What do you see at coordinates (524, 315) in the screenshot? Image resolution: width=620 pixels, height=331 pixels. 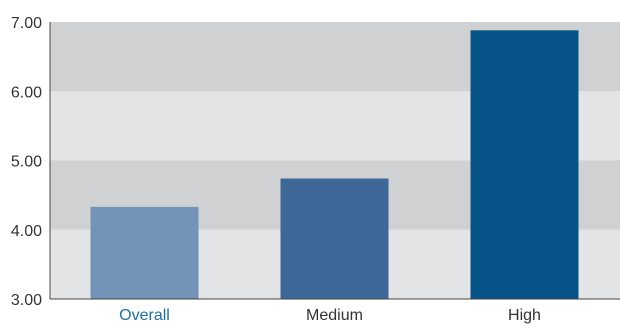 I see `x-tick-label-high: High` at bounding box center [524, 315].